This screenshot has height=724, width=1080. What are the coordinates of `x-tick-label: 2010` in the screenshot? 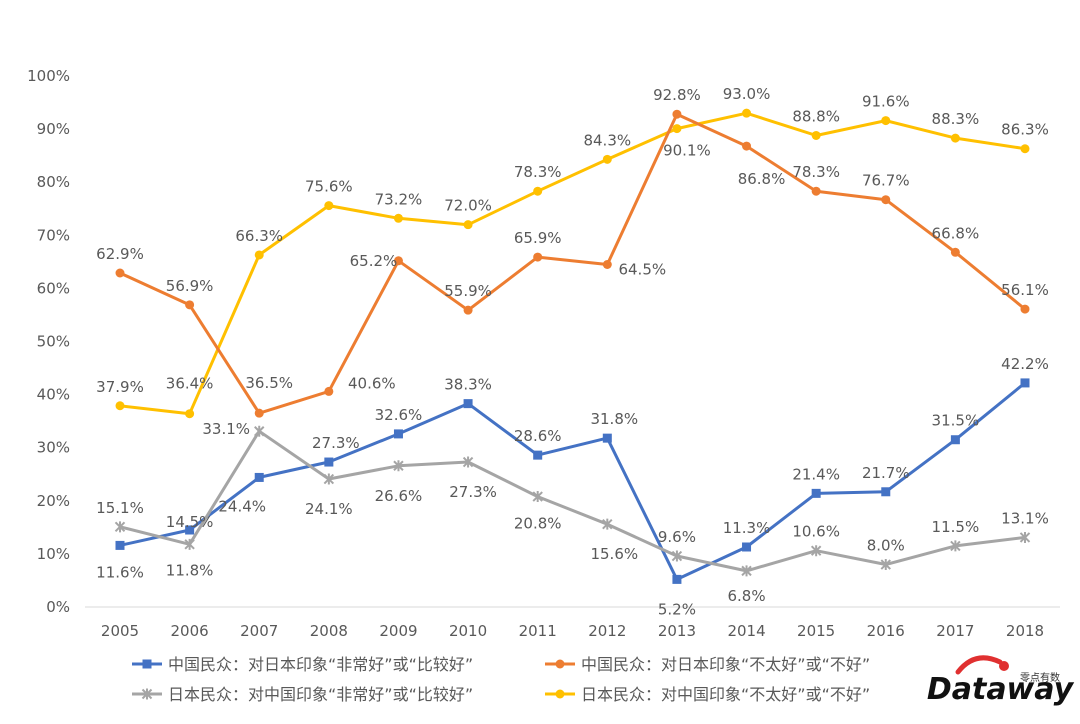 It's located at (468, 631).